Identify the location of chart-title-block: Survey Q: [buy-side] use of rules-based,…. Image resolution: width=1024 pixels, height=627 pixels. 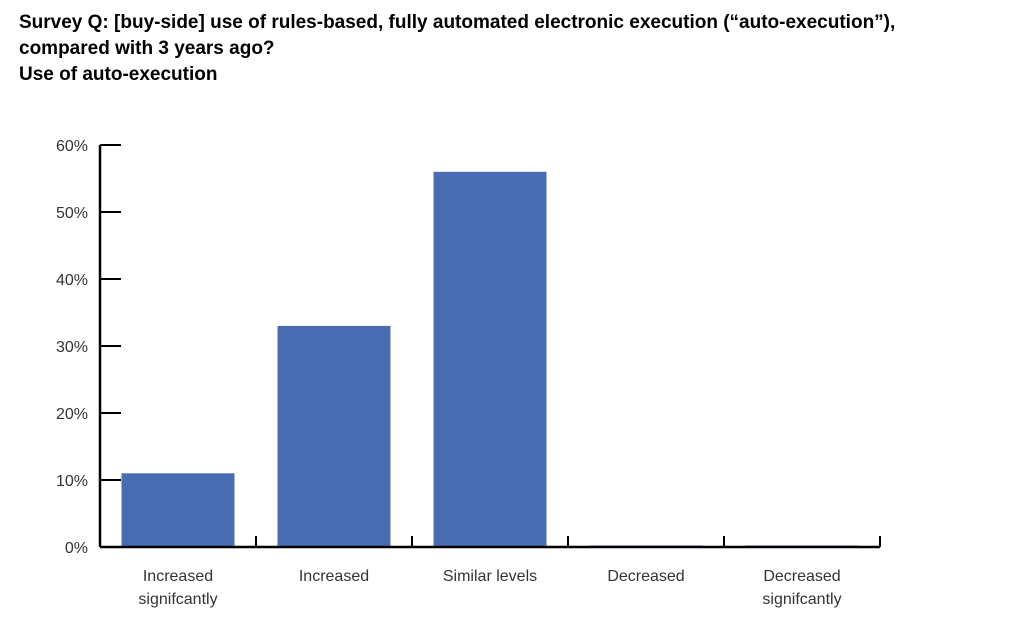
(514, 49).